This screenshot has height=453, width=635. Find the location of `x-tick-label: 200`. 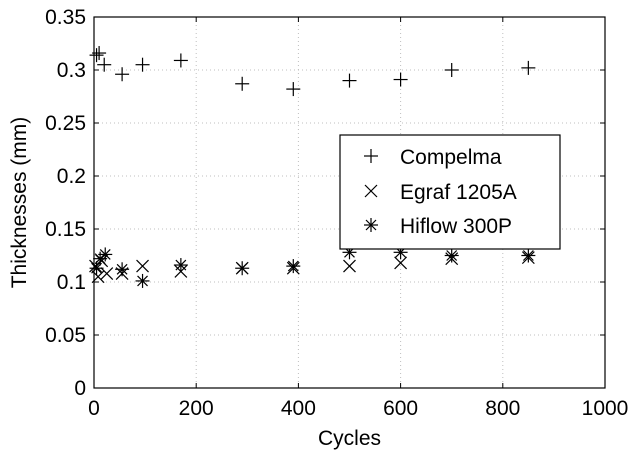

x-tick-label: 200 is located at coordinates (196, 408).